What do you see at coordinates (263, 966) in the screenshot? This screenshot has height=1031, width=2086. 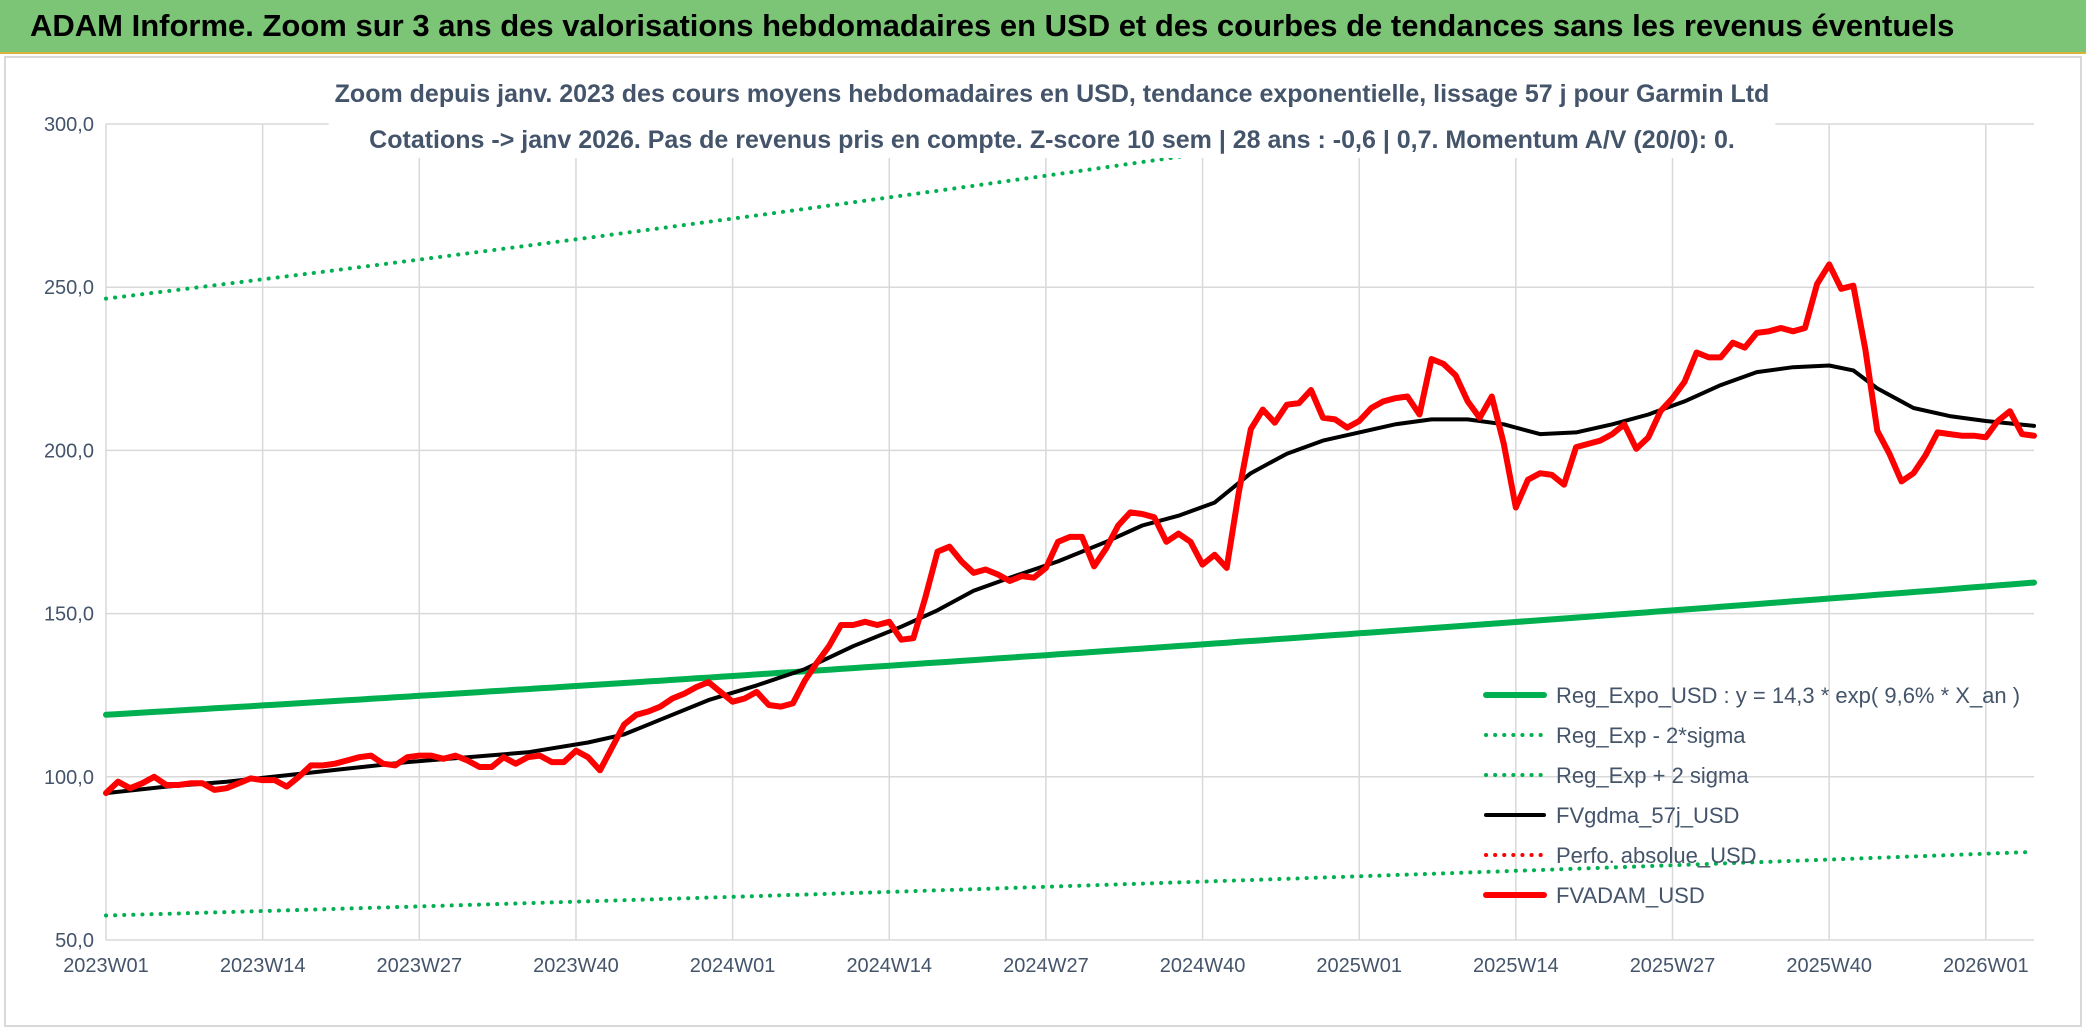 I see `x-tick-label: 2023W14` at bounding box center [263, 966].